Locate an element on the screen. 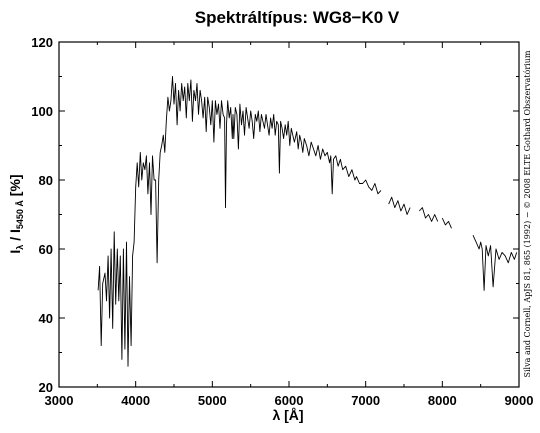 The image size is (540, 433). x-tick-label: 5000 is located at coordinates (212, 400).